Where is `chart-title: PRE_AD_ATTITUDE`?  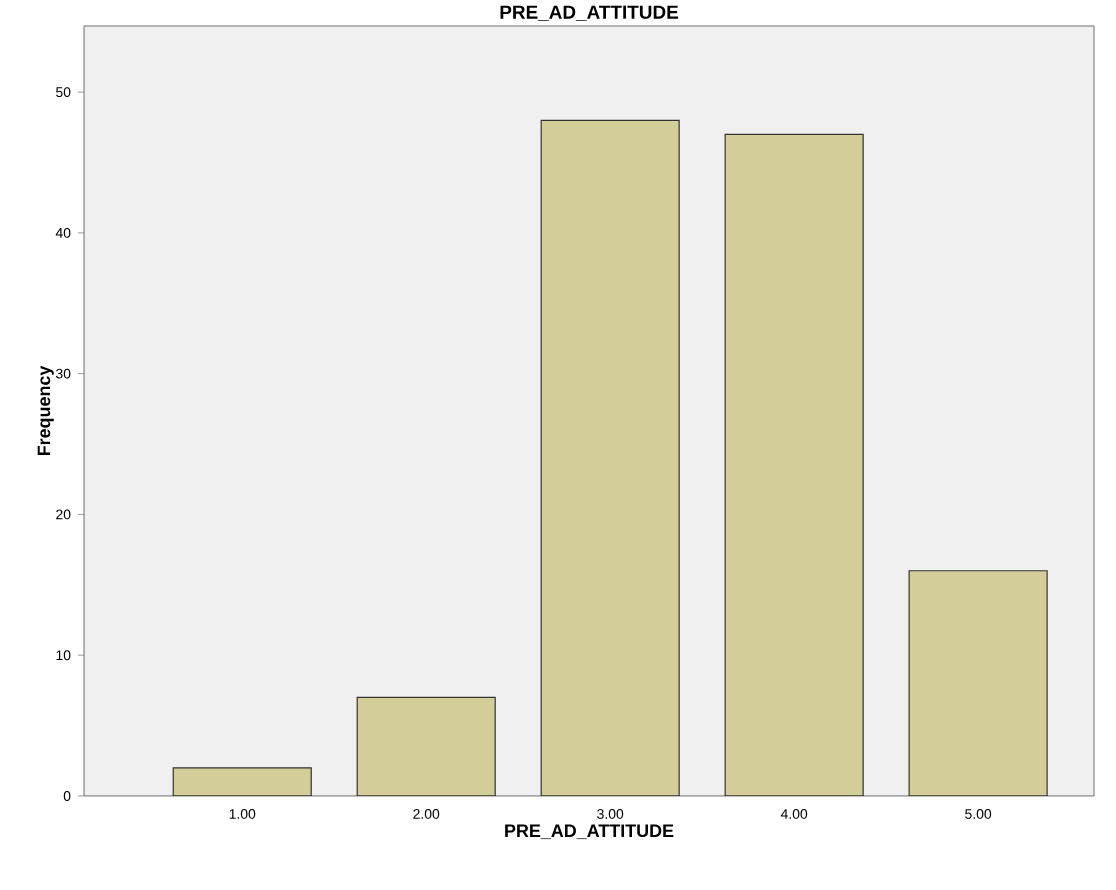 chart-title: PRE_AD_ATTITUDE is located at coordinates (589, 13).